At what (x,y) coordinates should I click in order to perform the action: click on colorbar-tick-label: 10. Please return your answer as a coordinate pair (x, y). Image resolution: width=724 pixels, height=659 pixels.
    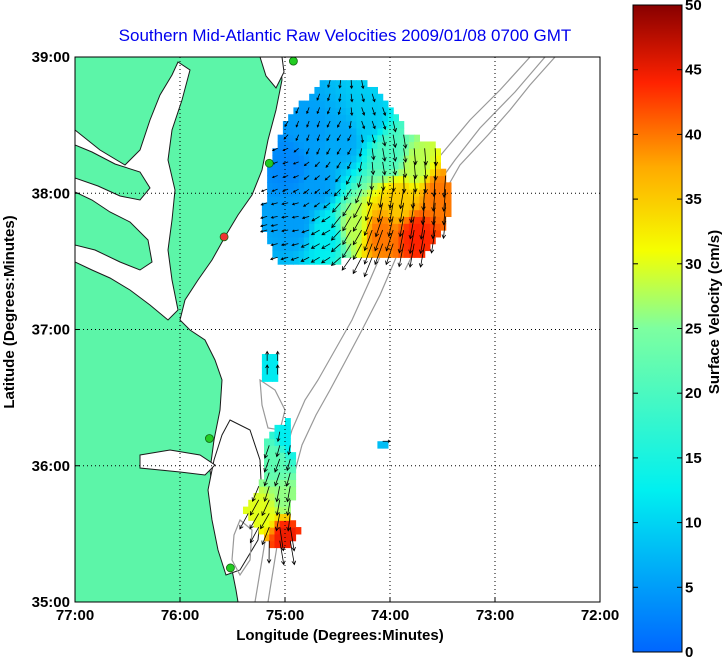
    Looking at the image, I should click on (693, 523).